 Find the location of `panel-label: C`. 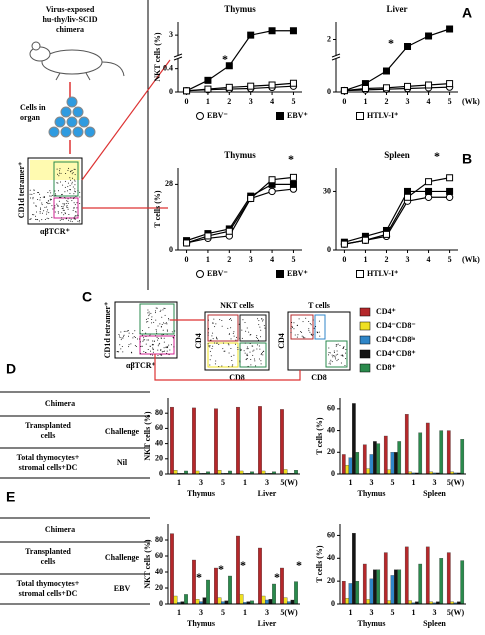

panel-label: C is located at coordinates (87, 297).